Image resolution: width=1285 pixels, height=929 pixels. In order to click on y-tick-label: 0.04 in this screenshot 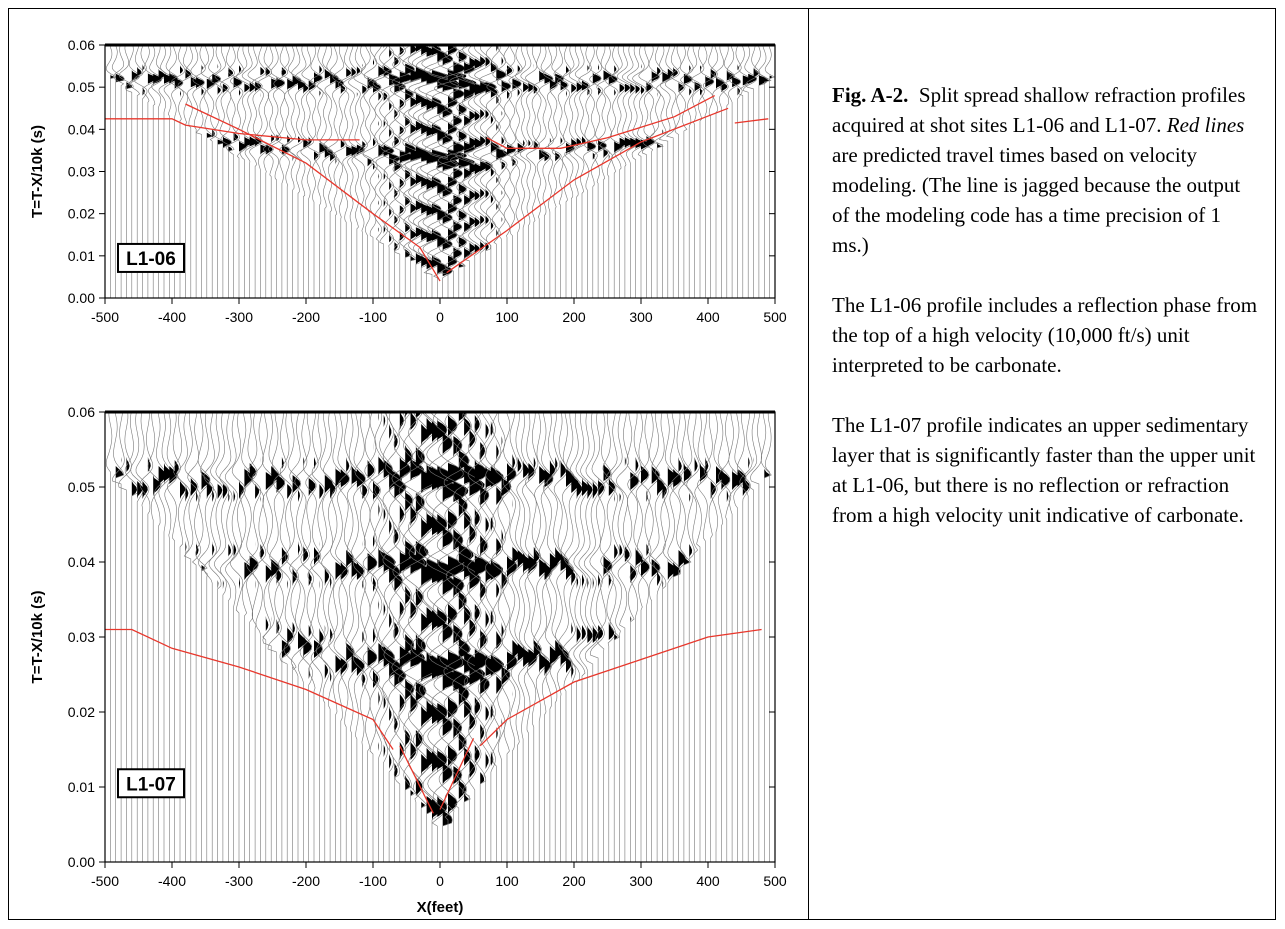, I will do `click(81, 129)`.